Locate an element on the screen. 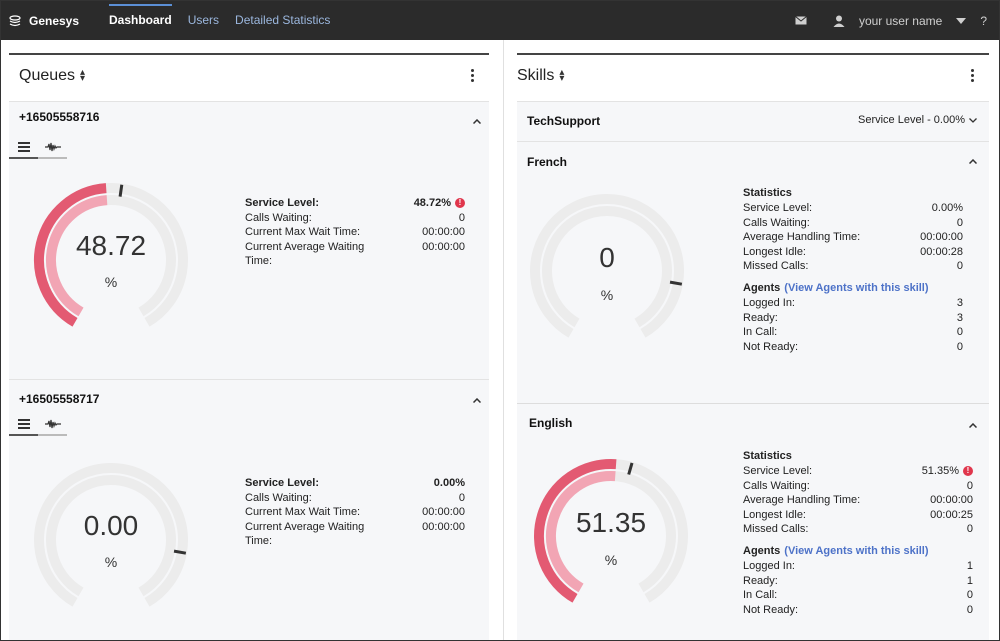 The width and height of the screenshot is (1000, 641). stat-label: Current Max Wait Time: is located at coordinates (303, 512).